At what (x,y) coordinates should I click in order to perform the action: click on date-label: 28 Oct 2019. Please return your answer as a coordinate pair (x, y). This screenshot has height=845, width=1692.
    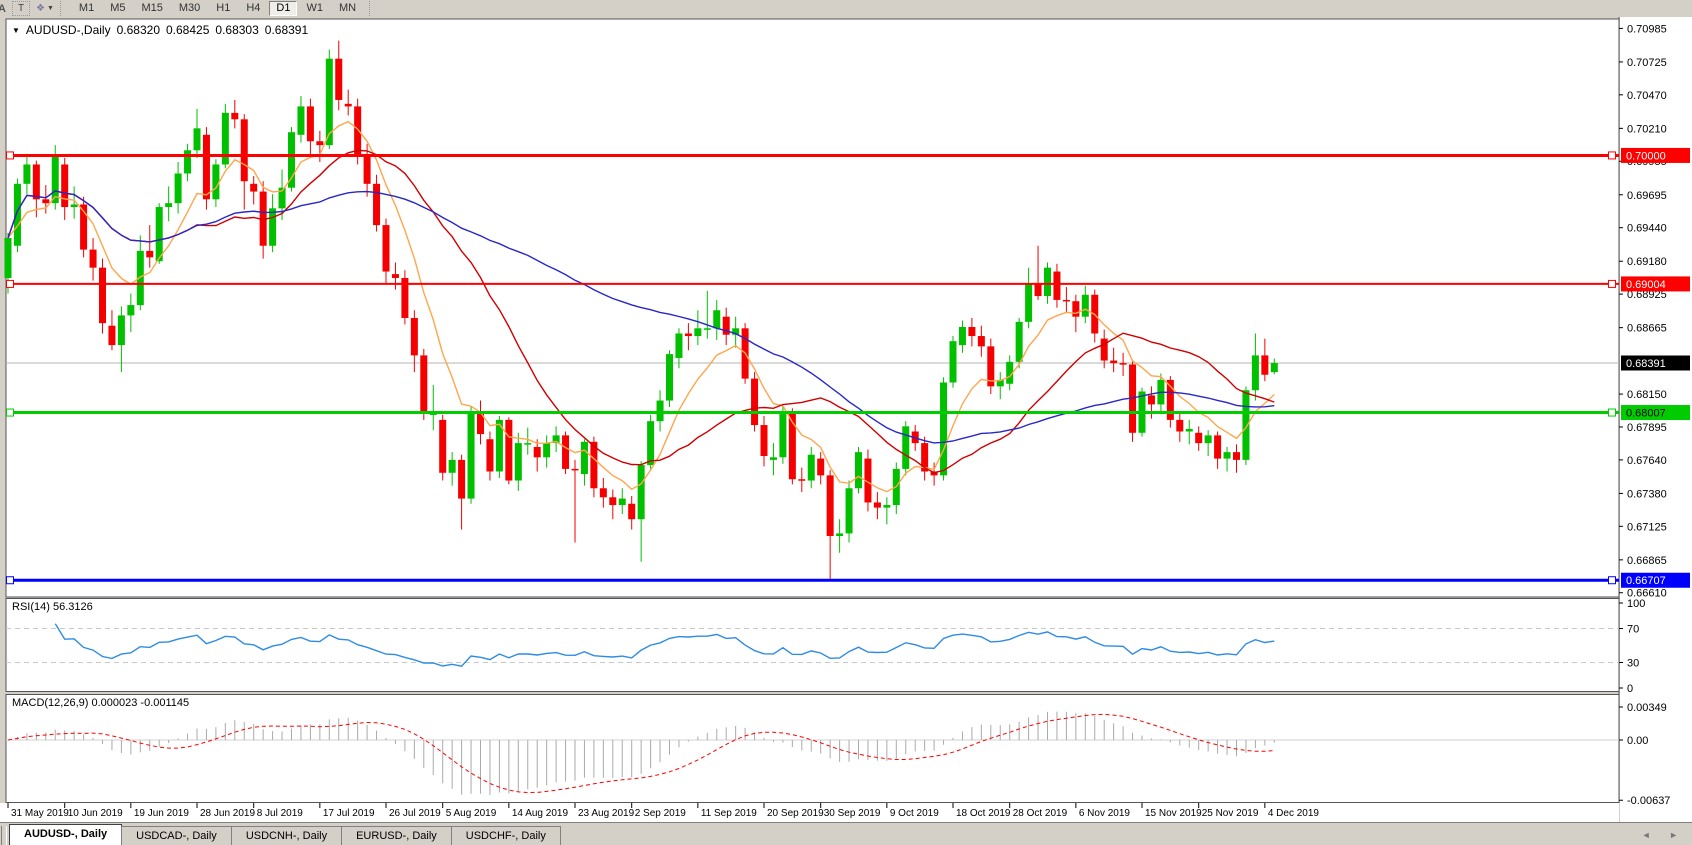
    Looking at the image, I should click on (1040, 813).